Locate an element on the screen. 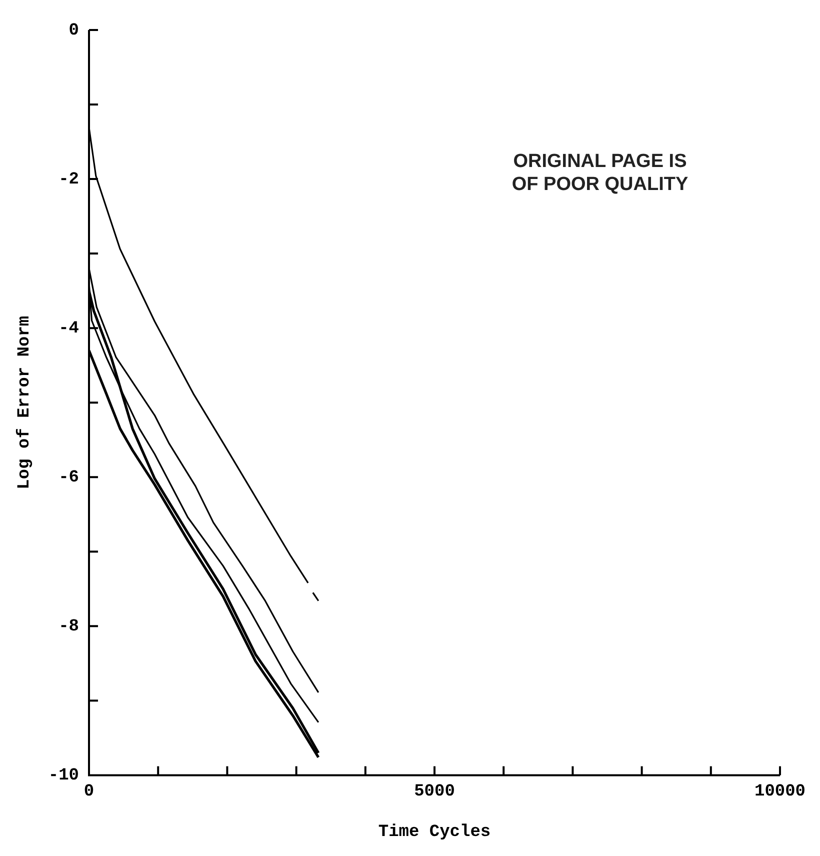 This screenshot has width=820, height=856. x-tick-label: 5000 is located at coordinates (434, 792).